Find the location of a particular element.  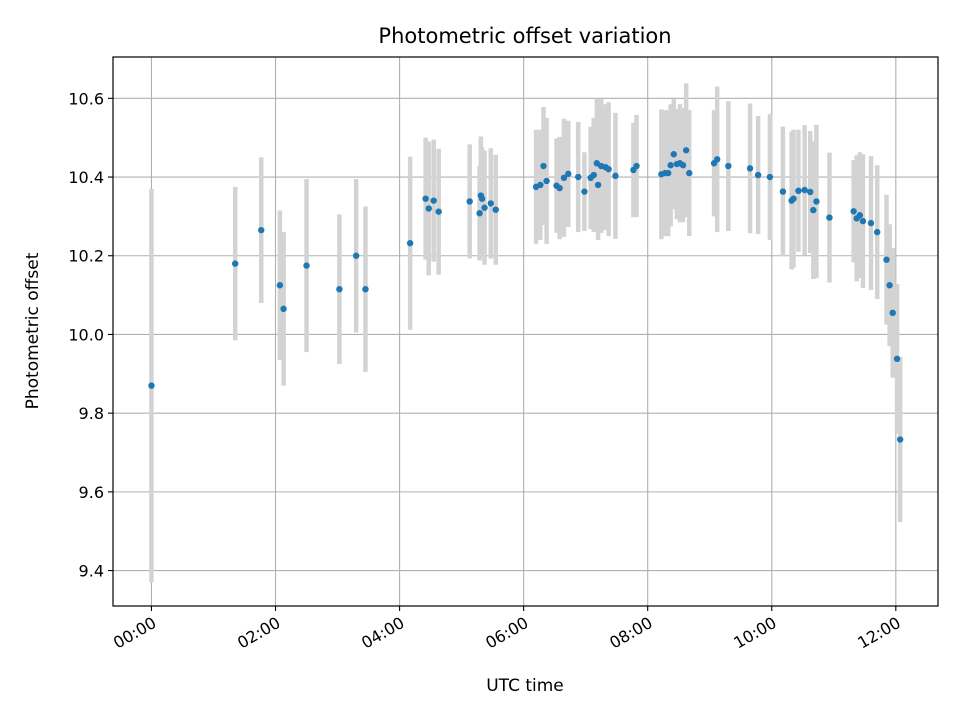

y-axis-label: Photometric offset is located at coordinates (33, 330).